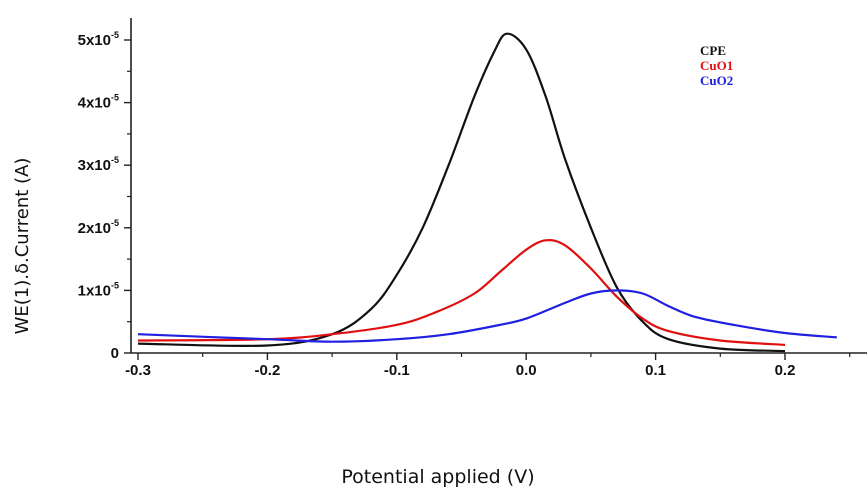 This screenshot has height=490, width=867. I want to click on x-axis-label: Potential applied (V), so click(437, 477).